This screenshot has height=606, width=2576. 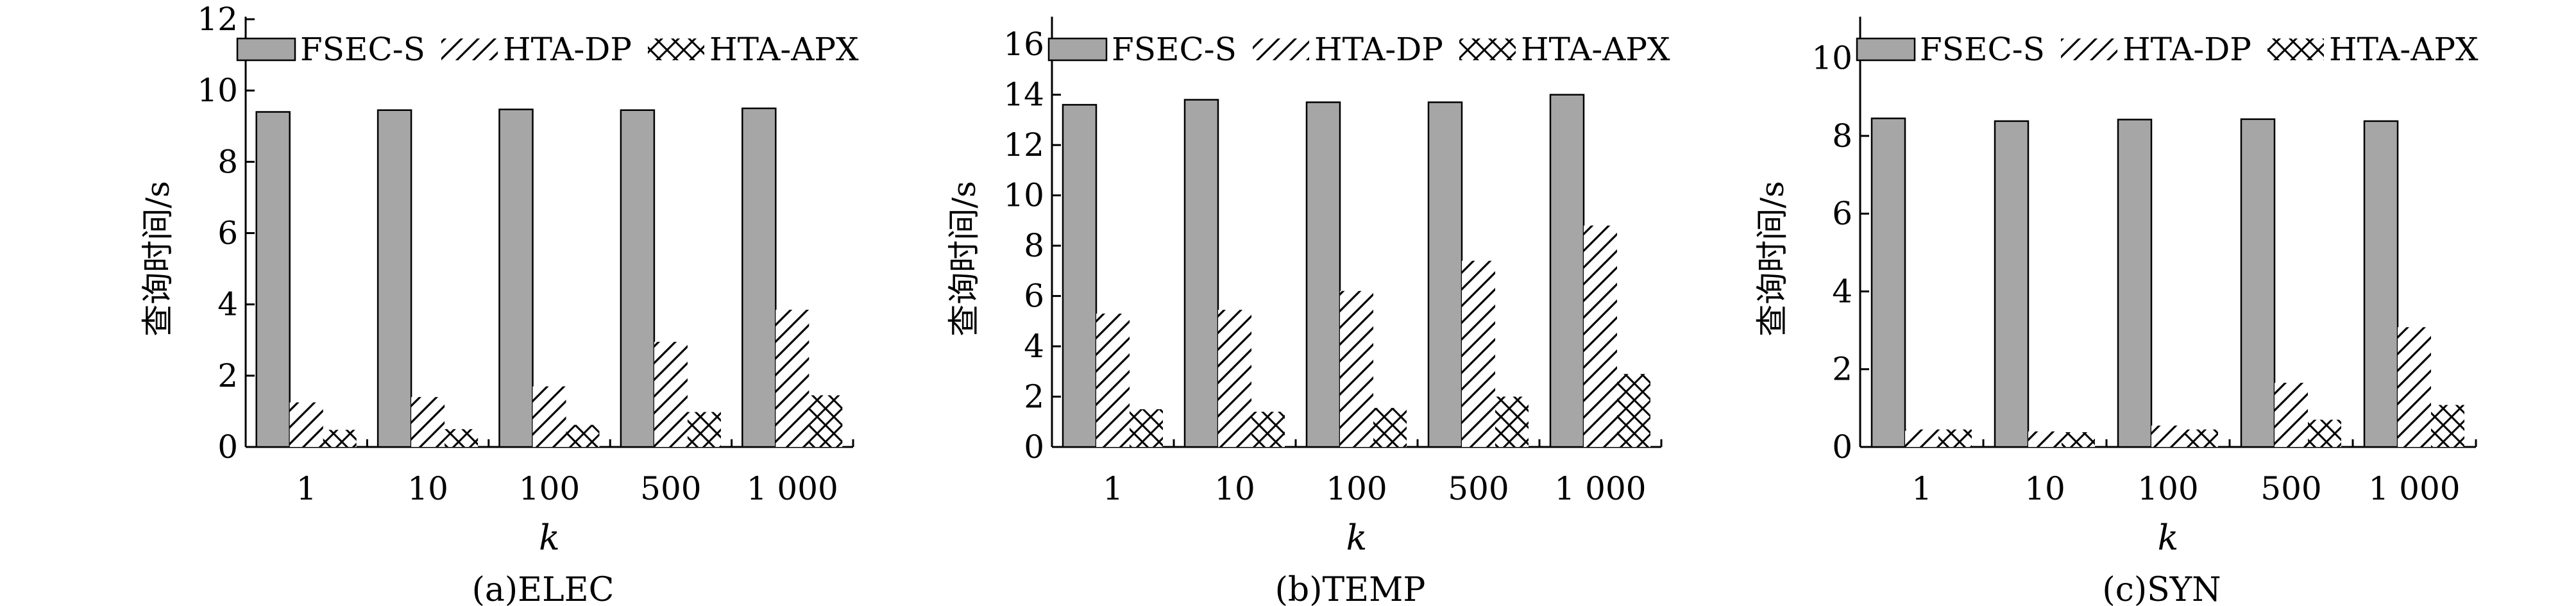 I want to click on y-tick-label: 14, so click(x=1023, y=95).